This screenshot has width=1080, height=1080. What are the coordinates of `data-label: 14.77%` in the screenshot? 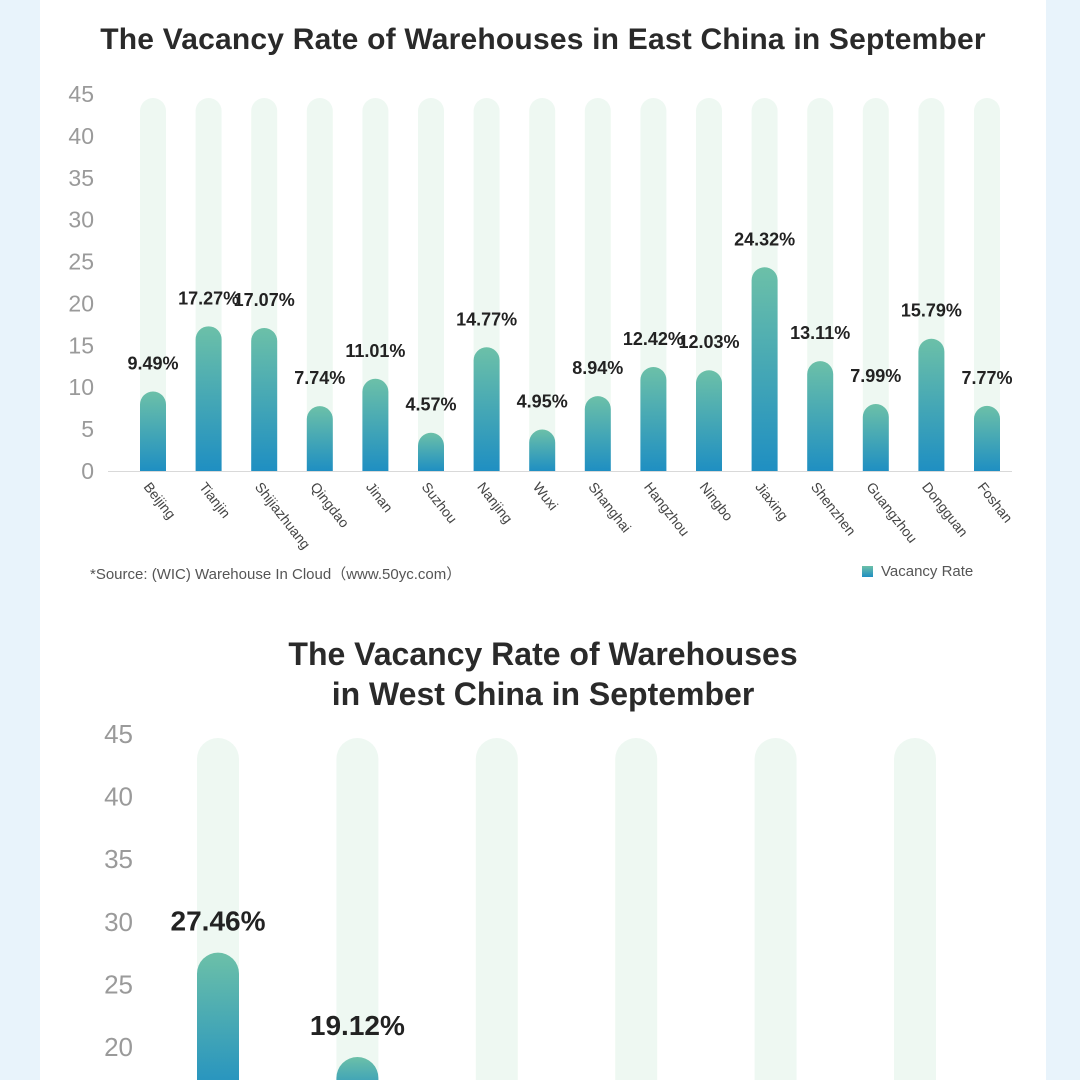 It's located at (486, 319).